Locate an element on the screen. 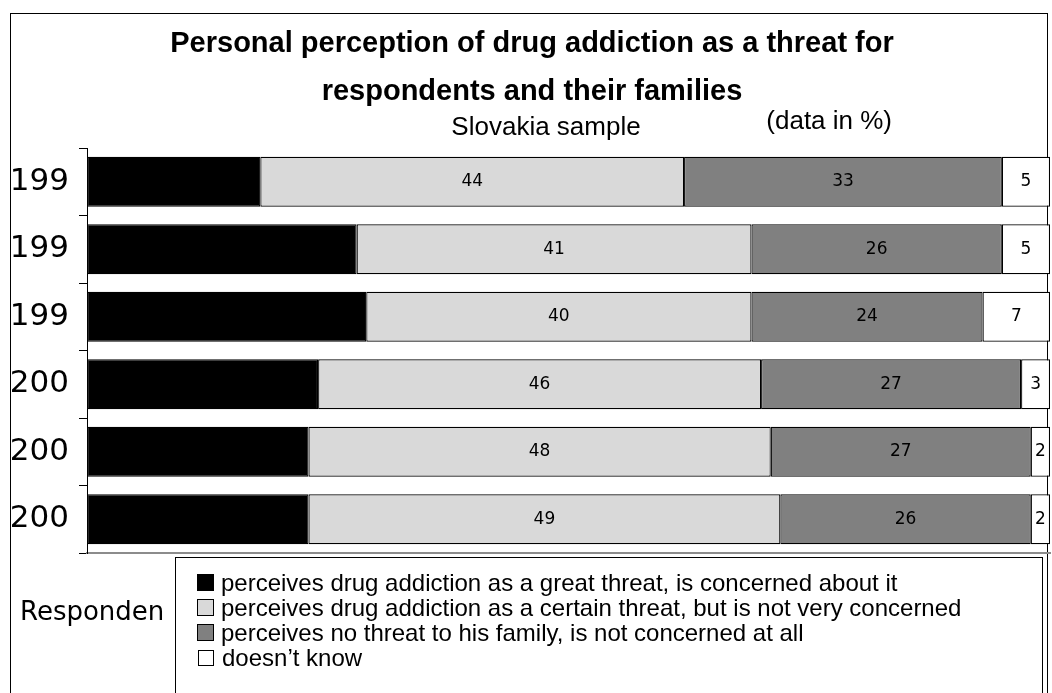  data-label: 48 is located at coordinates (539, 450).